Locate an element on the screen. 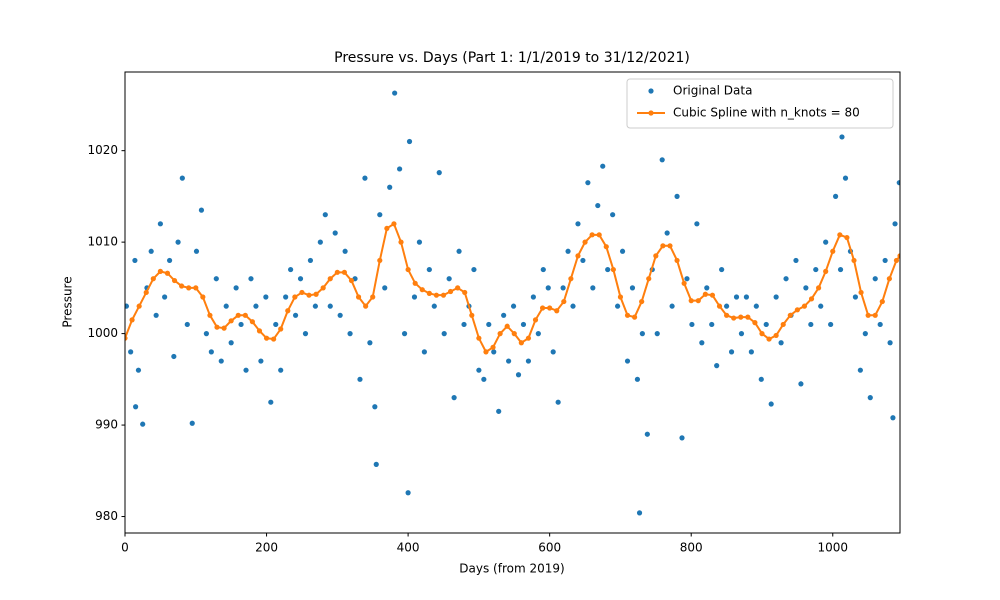 The height and width of the screenshot is (600, 1000). y-tick-label: 1020 is located at coordinates (102, 150).